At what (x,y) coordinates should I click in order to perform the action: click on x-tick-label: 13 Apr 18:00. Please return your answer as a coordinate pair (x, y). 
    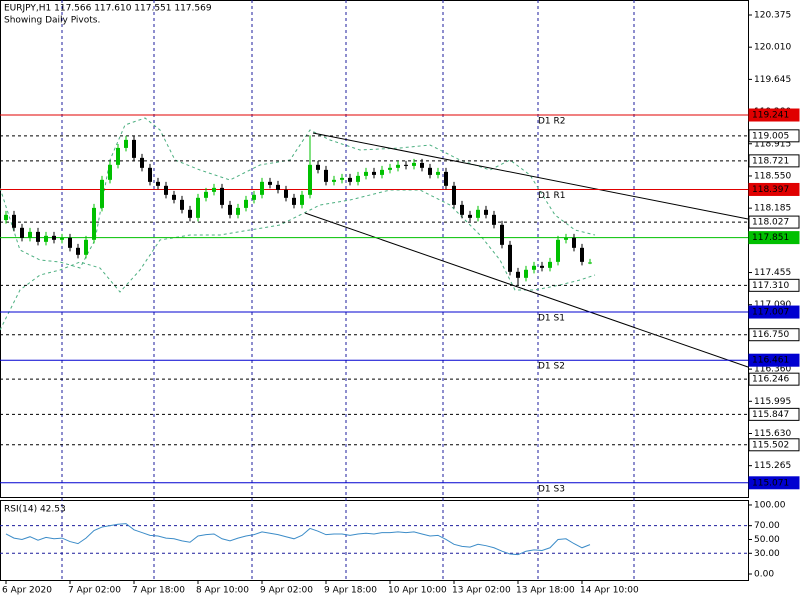
    Looking at the image, I should click on (545, 591).